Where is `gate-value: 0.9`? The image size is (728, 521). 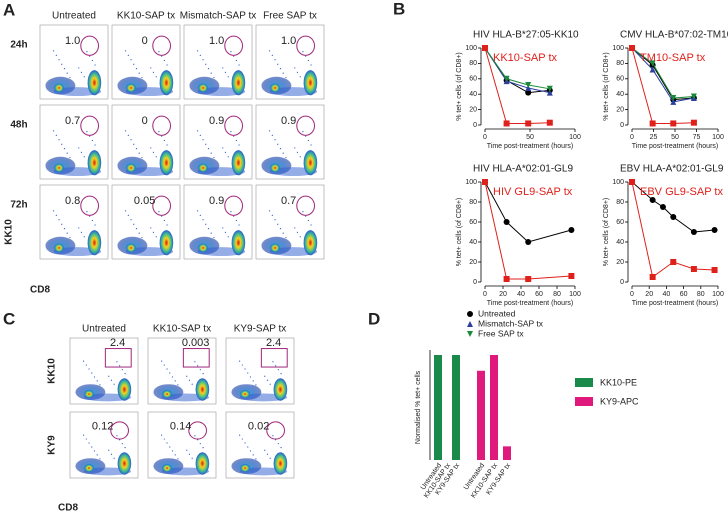 gate-value: 0.9 is located at coordinates (288, 121).